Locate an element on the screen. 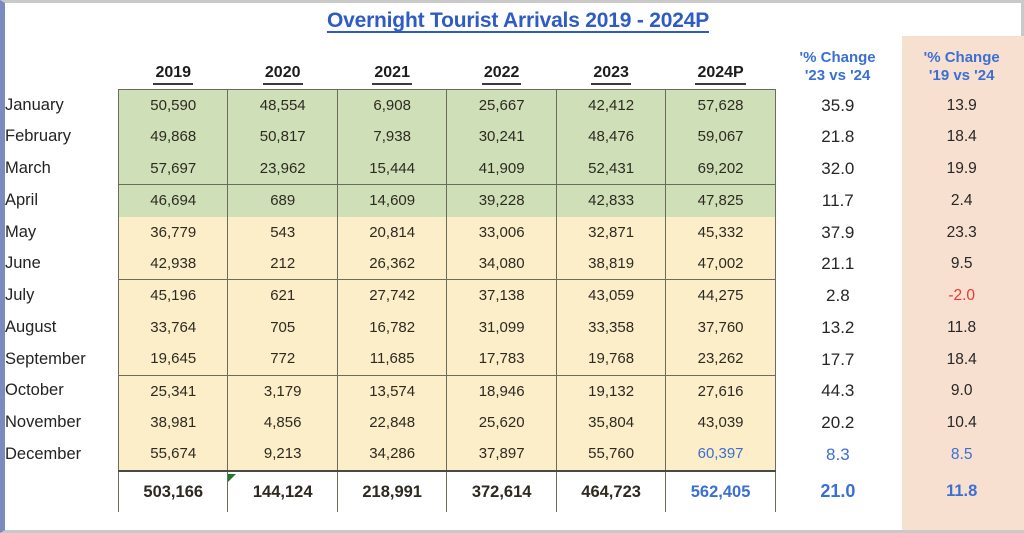 The image size is (1024, 533). cell-change-23-24: 11.7 is located at coordinates (837, 200).